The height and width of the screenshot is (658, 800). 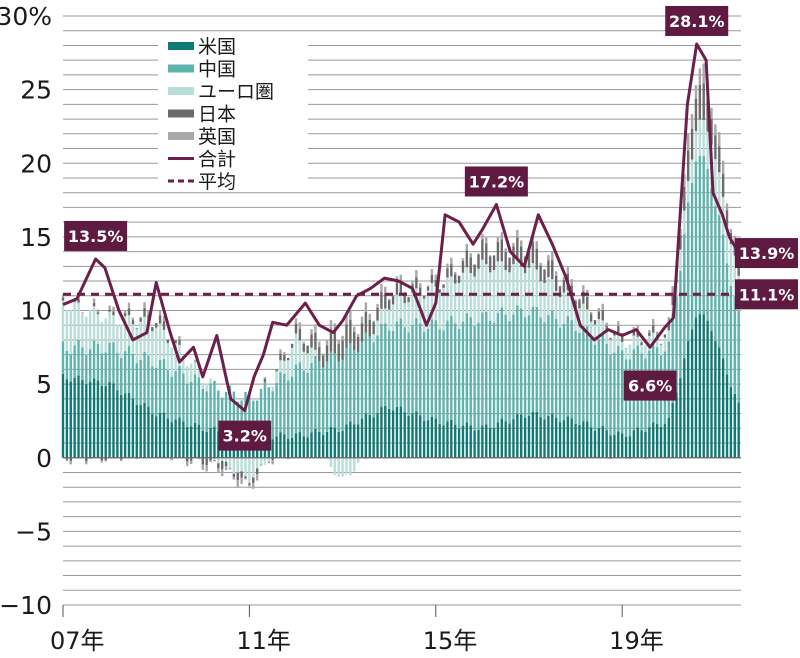 What do you see at coordinates (181, 46) in the screenshot?
I see `legend-swatch` at bounding box center [181, 46].